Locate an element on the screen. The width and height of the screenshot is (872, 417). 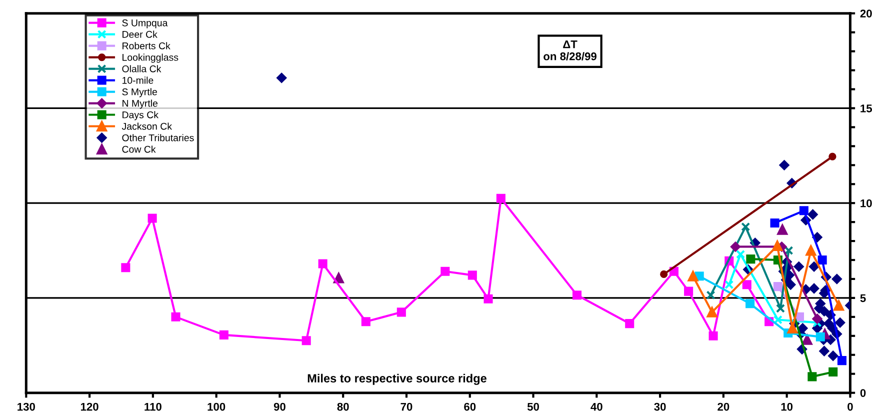
x-tick-label: 110 is located at coordinates (153, 406).